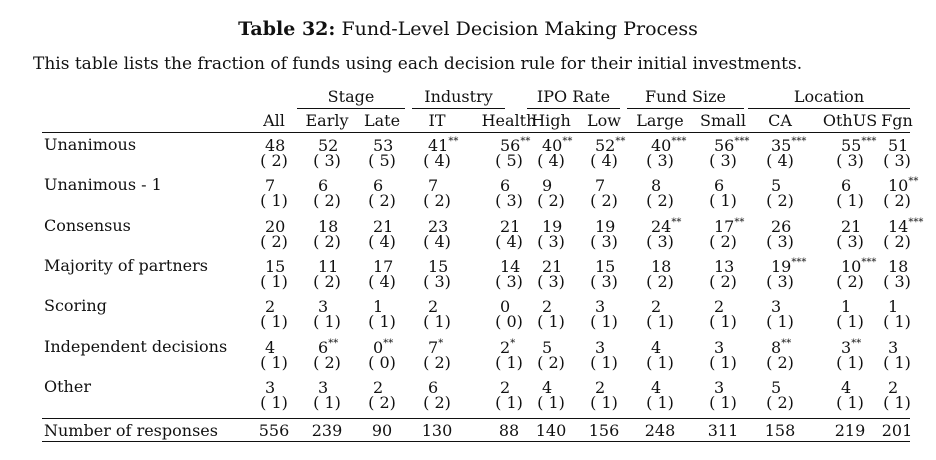  I want to click on estimate-cell: 48, so click(275, 146).